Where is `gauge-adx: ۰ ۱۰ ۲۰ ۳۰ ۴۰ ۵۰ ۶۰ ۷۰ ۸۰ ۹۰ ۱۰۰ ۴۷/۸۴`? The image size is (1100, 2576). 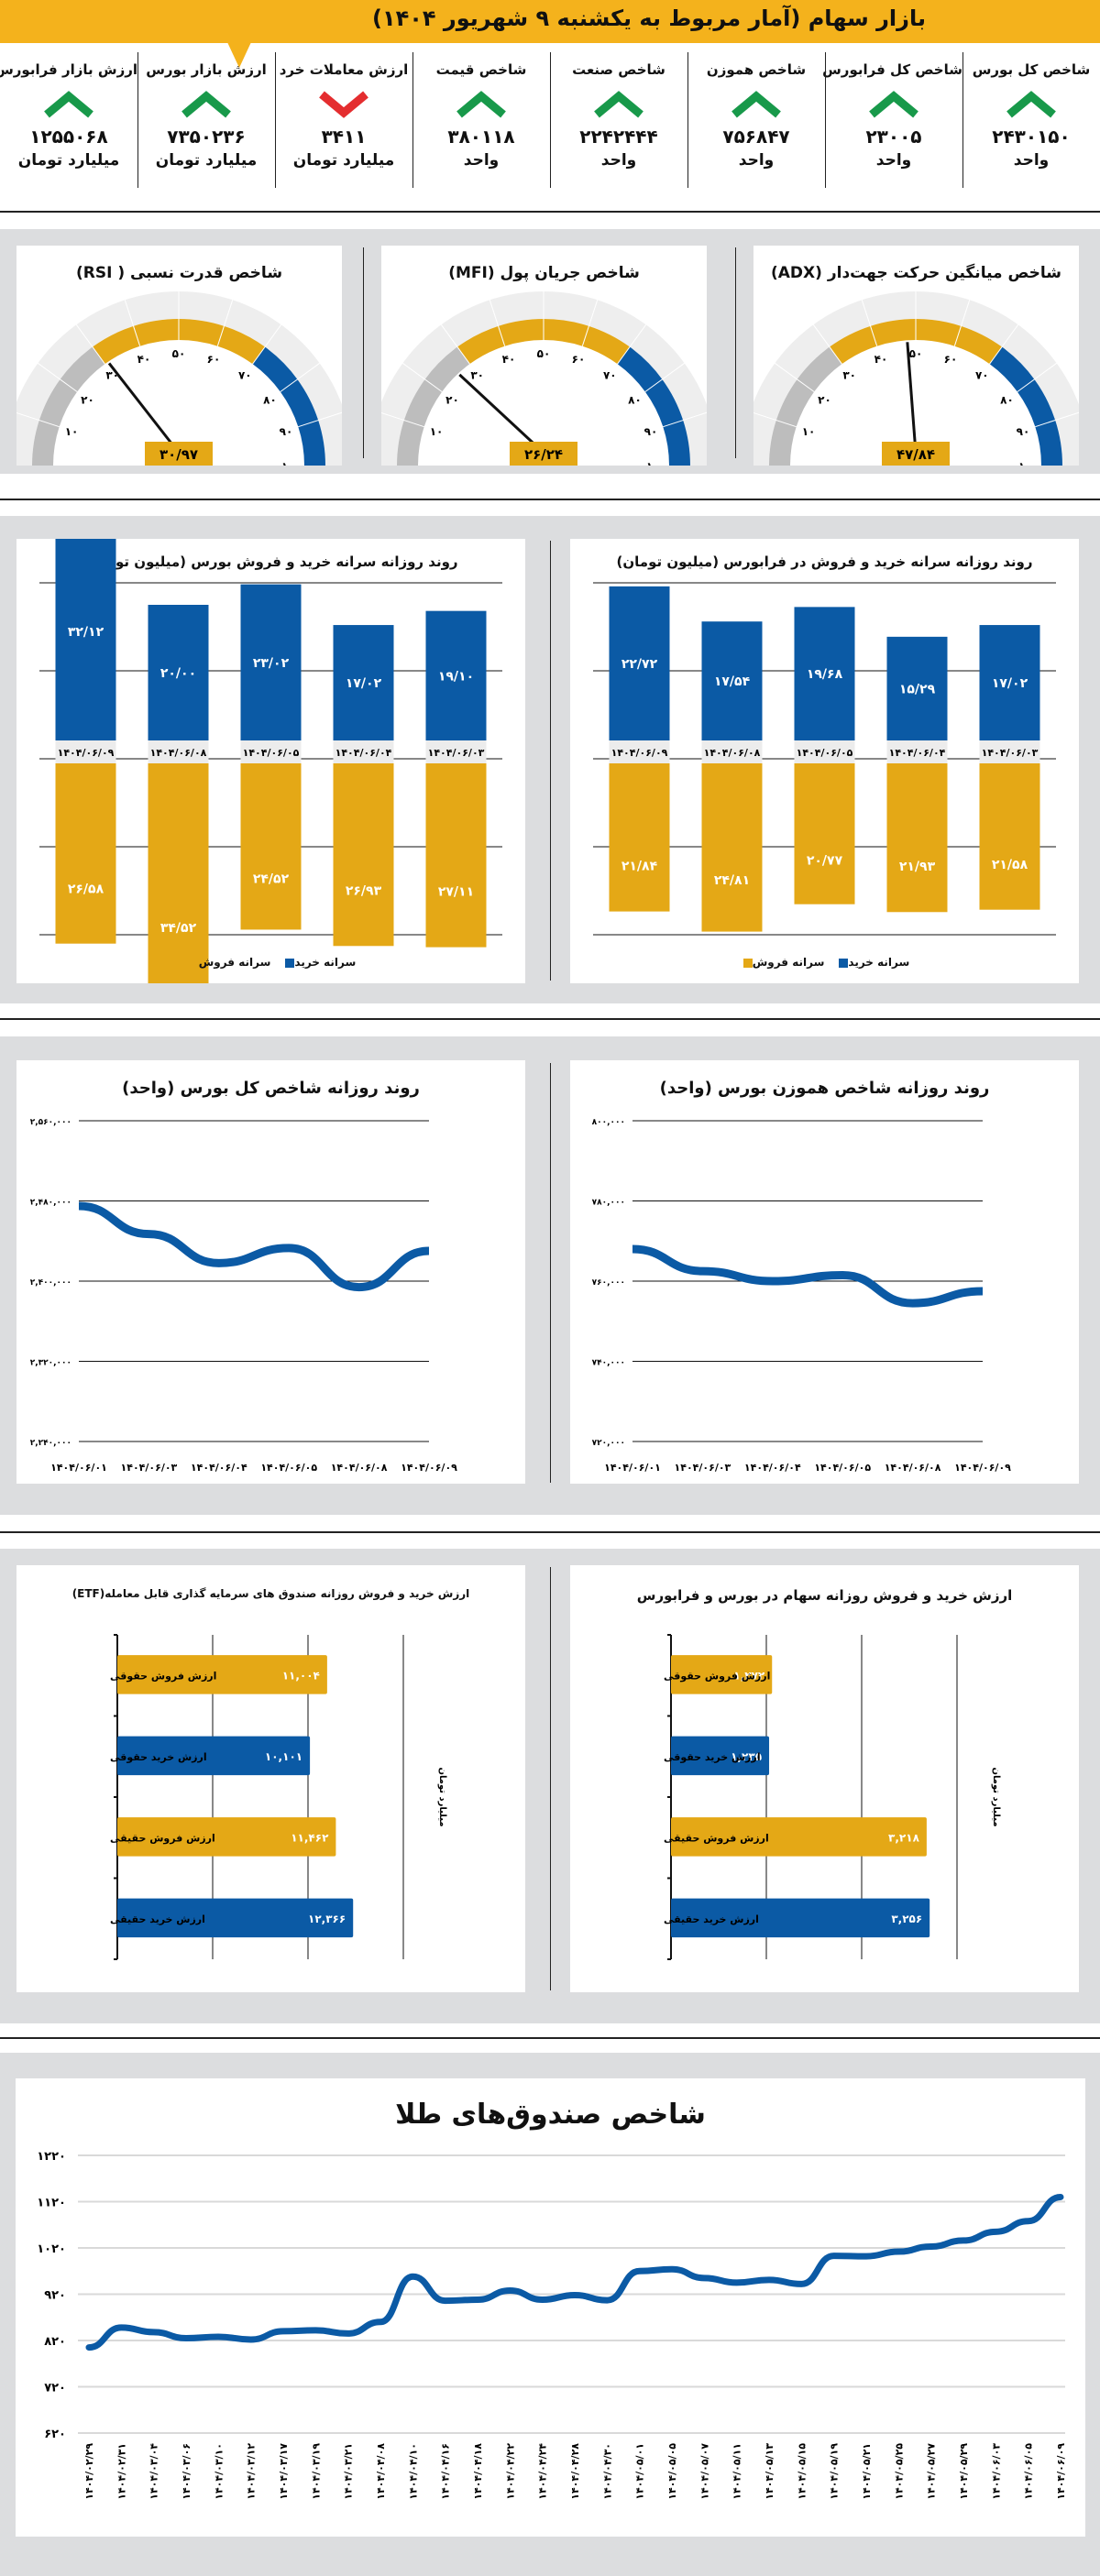
gauge-adx: ۰ ۱۰ ۲۰ ۳۰ ۴۰ ۵۰ ۶۰ ۷۰ ۸۰ ۹۰ ۱۰۰ ۴۷/۸۴ is located at coordinates (916, 378).